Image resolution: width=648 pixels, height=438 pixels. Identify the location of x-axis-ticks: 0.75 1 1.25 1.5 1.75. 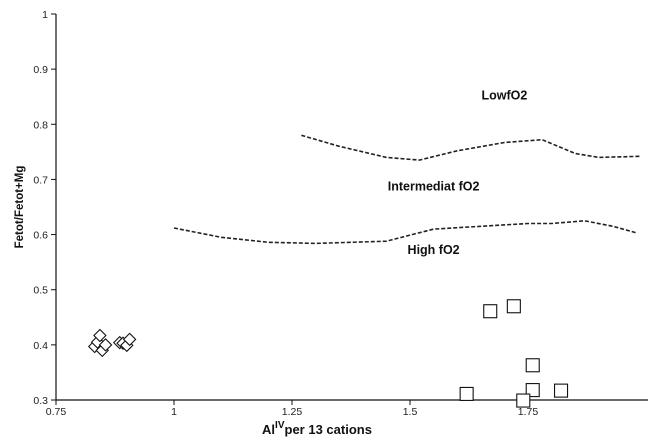
(292, 409).